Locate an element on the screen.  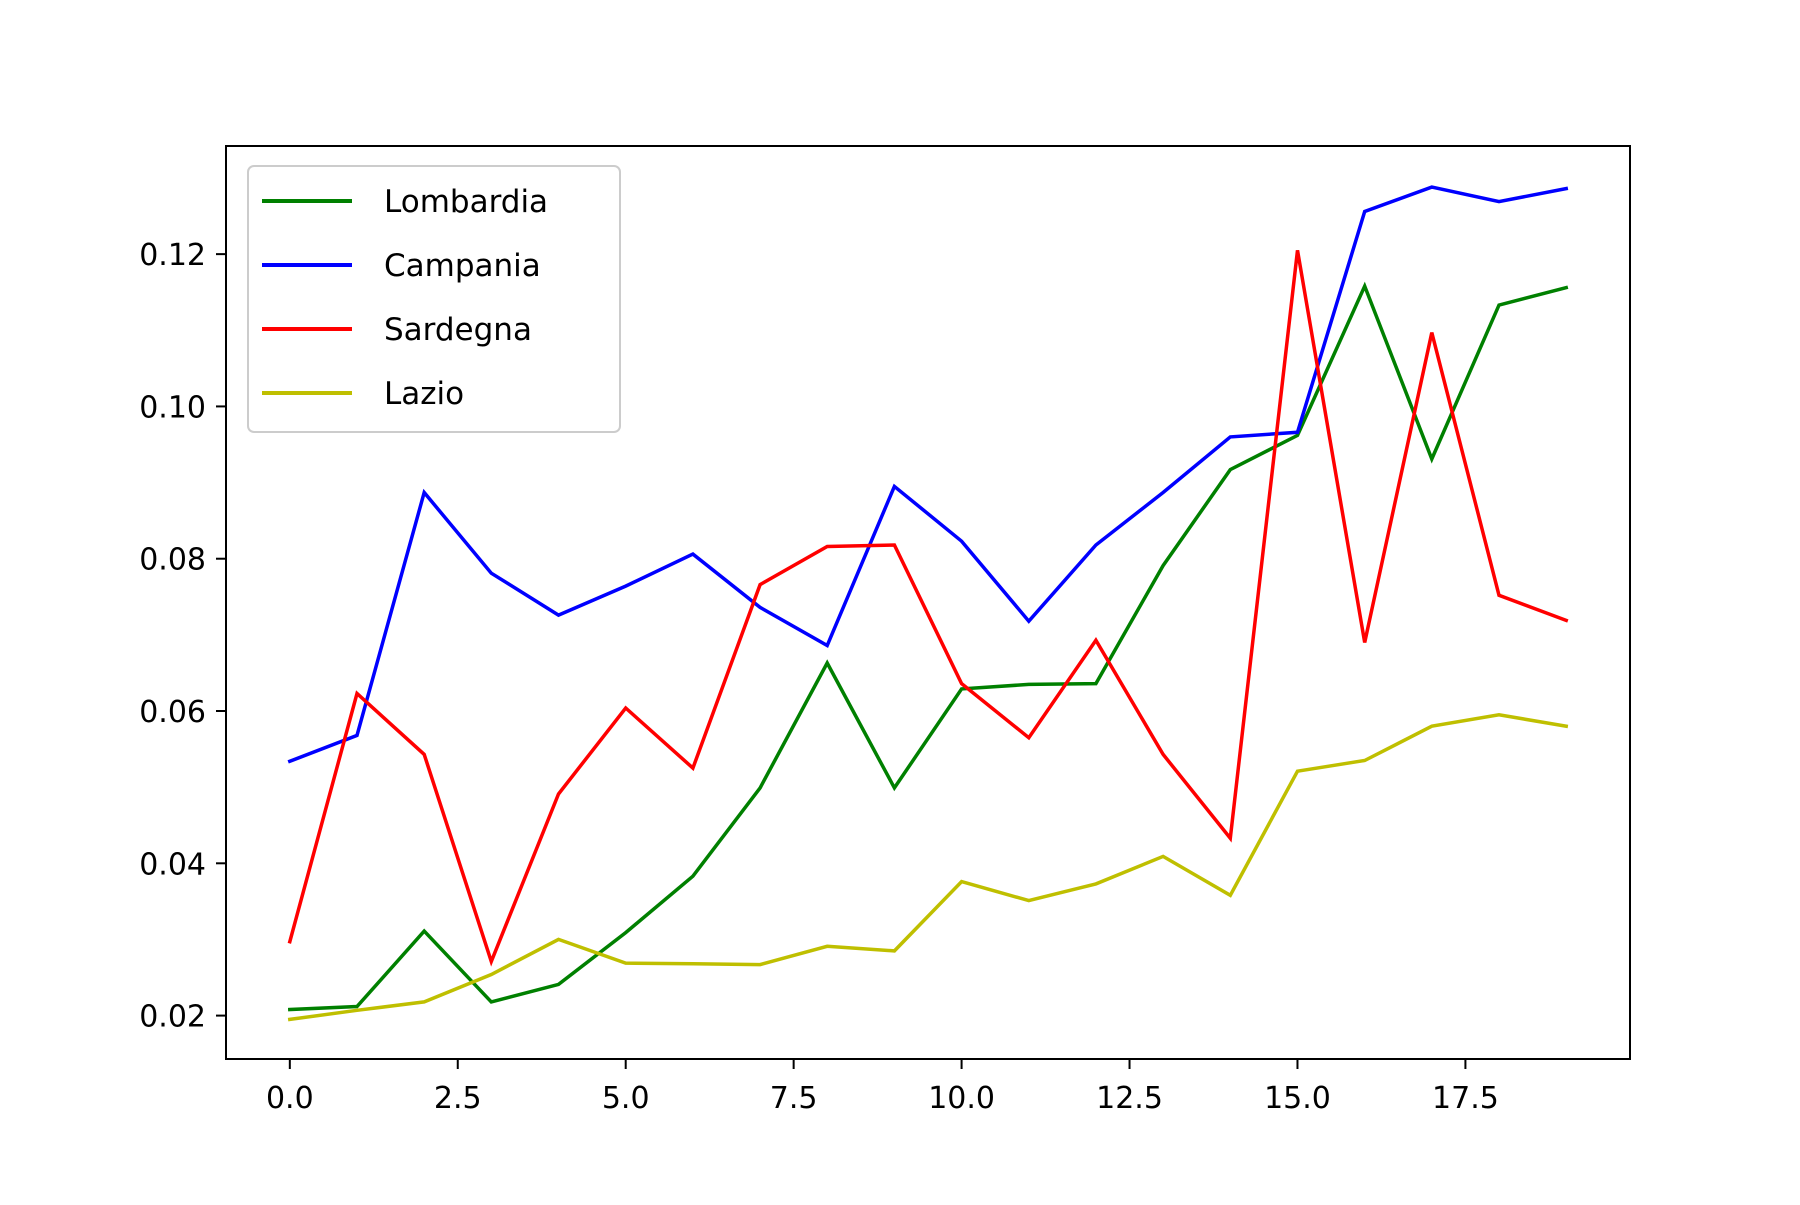
x-tick-label: 0.0 is located at coordinates (290, 1098).